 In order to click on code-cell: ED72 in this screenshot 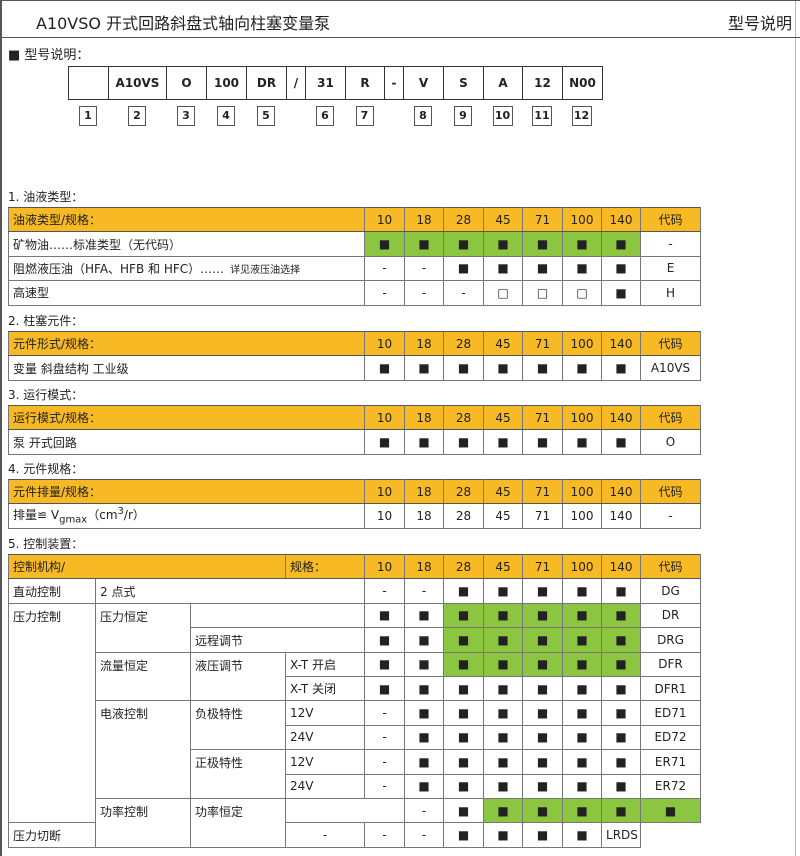, I will do `click(671, 737)`.